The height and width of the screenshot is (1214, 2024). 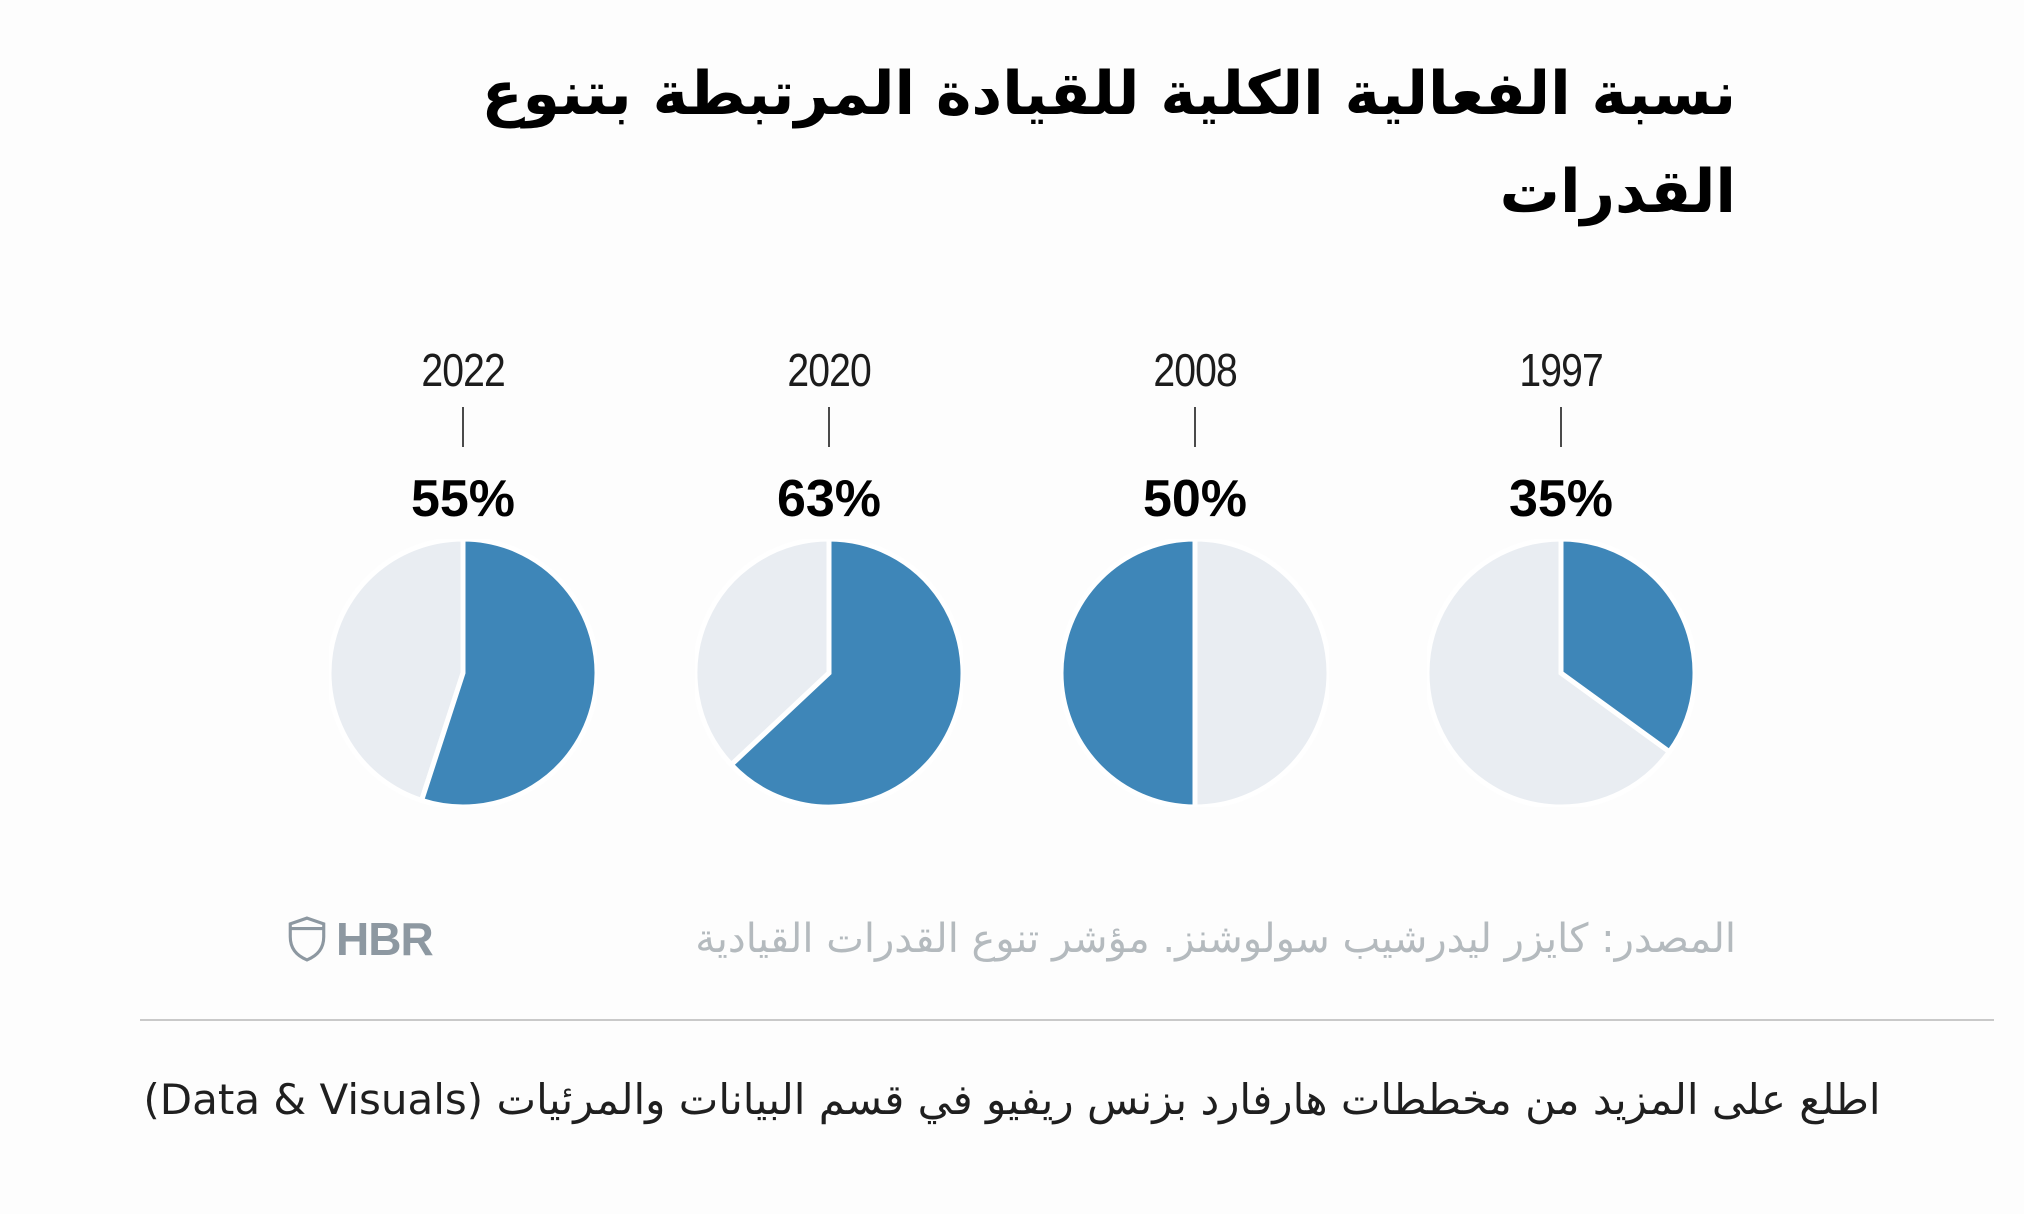 What do you see at coordinates (385, 939) in the screenshot?
I see `hbr-logo-text: HBR` at bounding box center [385, 939].